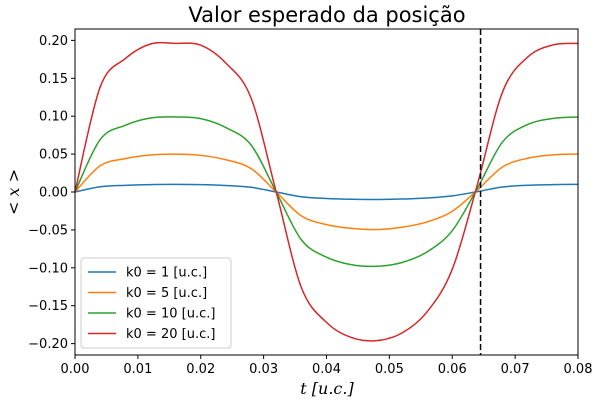 The height and width of the screenshot is (404, 600). I want to click on legend-label-4: k0 = 20 [u.c.], so click(170, 334).